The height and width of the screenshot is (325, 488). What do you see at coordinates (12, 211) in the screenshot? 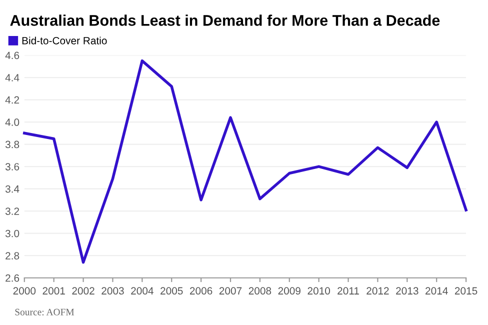
I see `y-tick-label: 3.2` at bounding box center [12, 211].